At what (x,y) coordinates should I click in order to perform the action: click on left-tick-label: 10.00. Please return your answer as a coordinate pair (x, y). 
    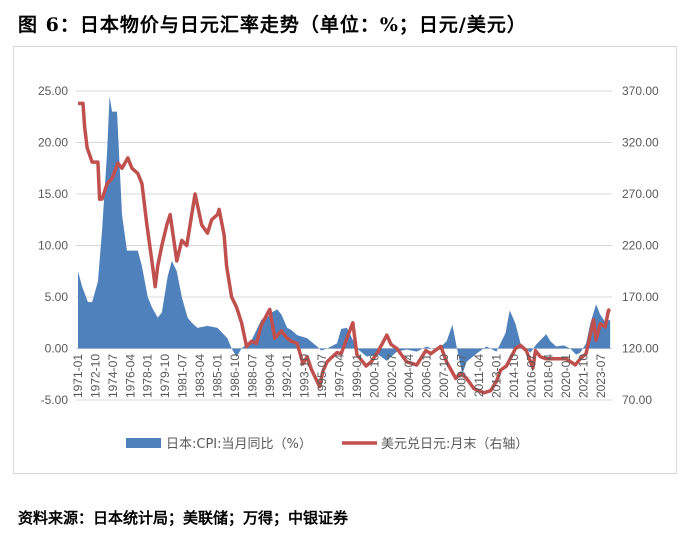
    Looking at the image, I should click on (53, 246).